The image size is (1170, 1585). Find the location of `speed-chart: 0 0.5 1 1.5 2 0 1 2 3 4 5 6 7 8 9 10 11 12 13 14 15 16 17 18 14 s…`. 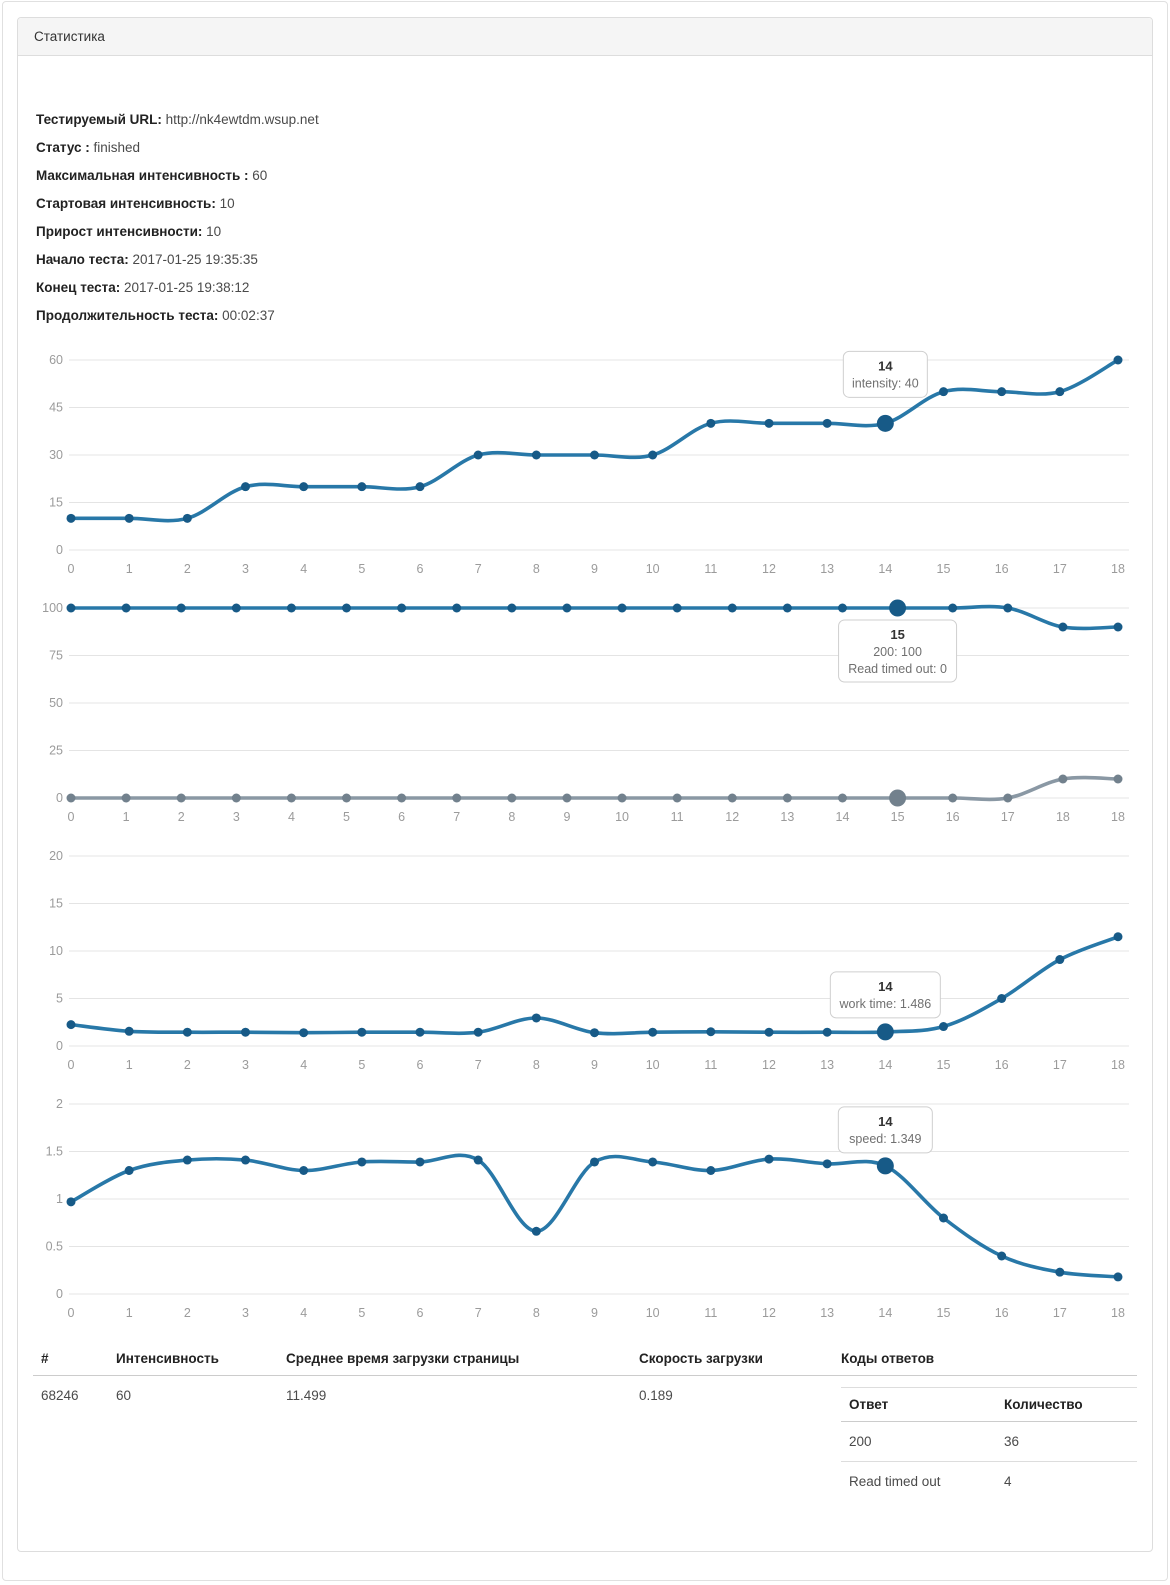

speed-chart: 0 0.5 1 1.5 2 0 1 2 3 4 5 6 7 8 9 10 11 12 13 14 15 16 17 18 14 s… is located at coordinates (585, 1208).